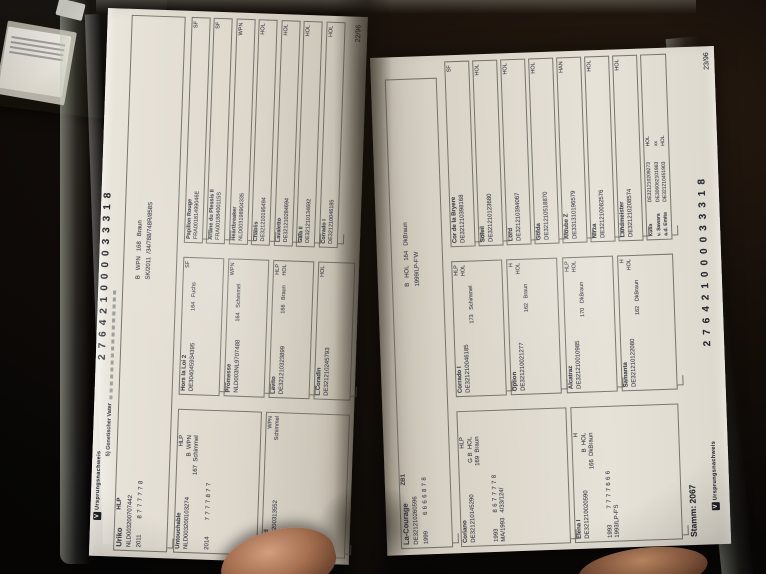 The image size is (766, 574). What do you see at coordinates (75, 282) in the screenshot?
I see `plastic-sleeve-left-edge` at bounding box center [75, 282].